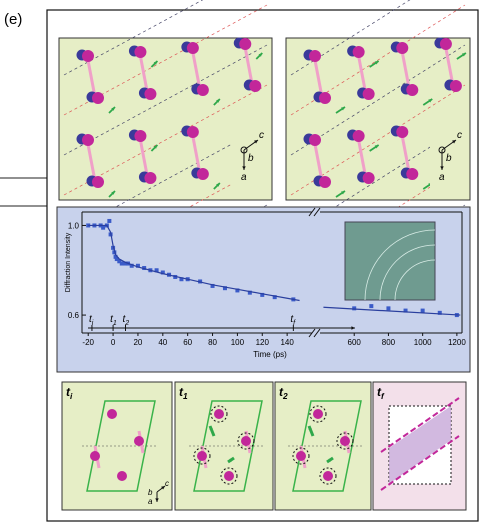  I want to click on x-tick-label: 1000, so click(423, 342).